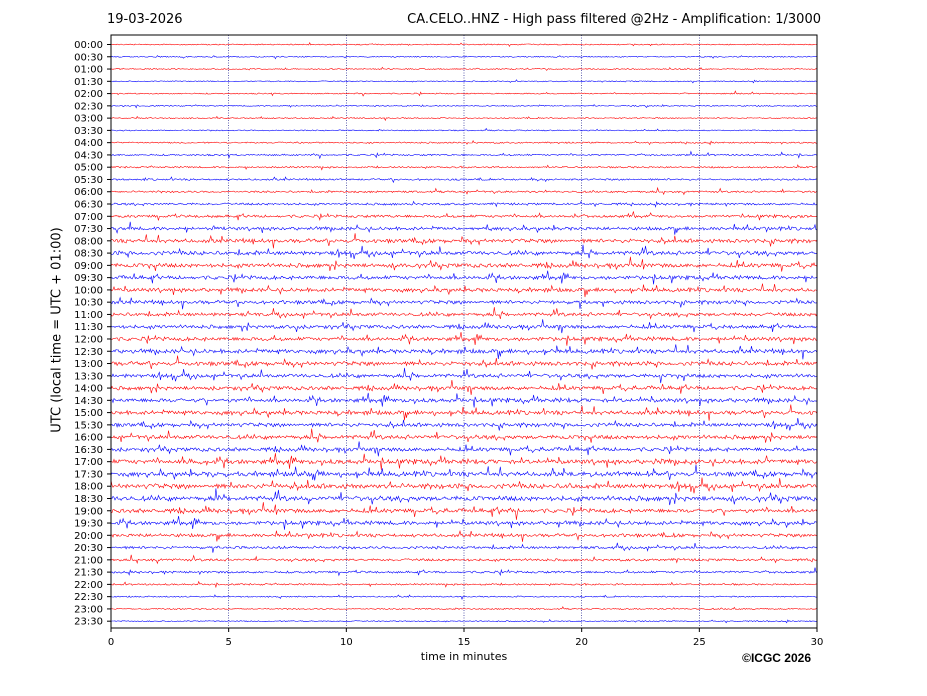  I want to click on y-tick-label: 08:30, so click(88, 254).